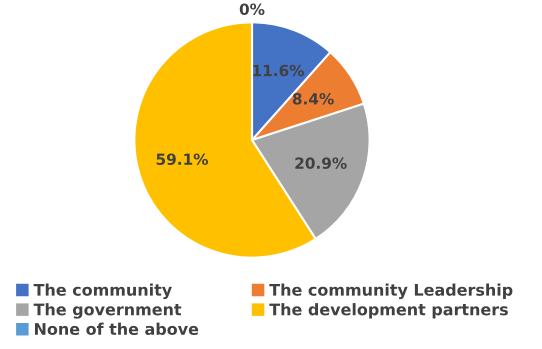 This screenshot has width=542, height=349. Describe the element at coordinates (388, 311) in the screenshot. I see `legend-label: The development partners` at that location.